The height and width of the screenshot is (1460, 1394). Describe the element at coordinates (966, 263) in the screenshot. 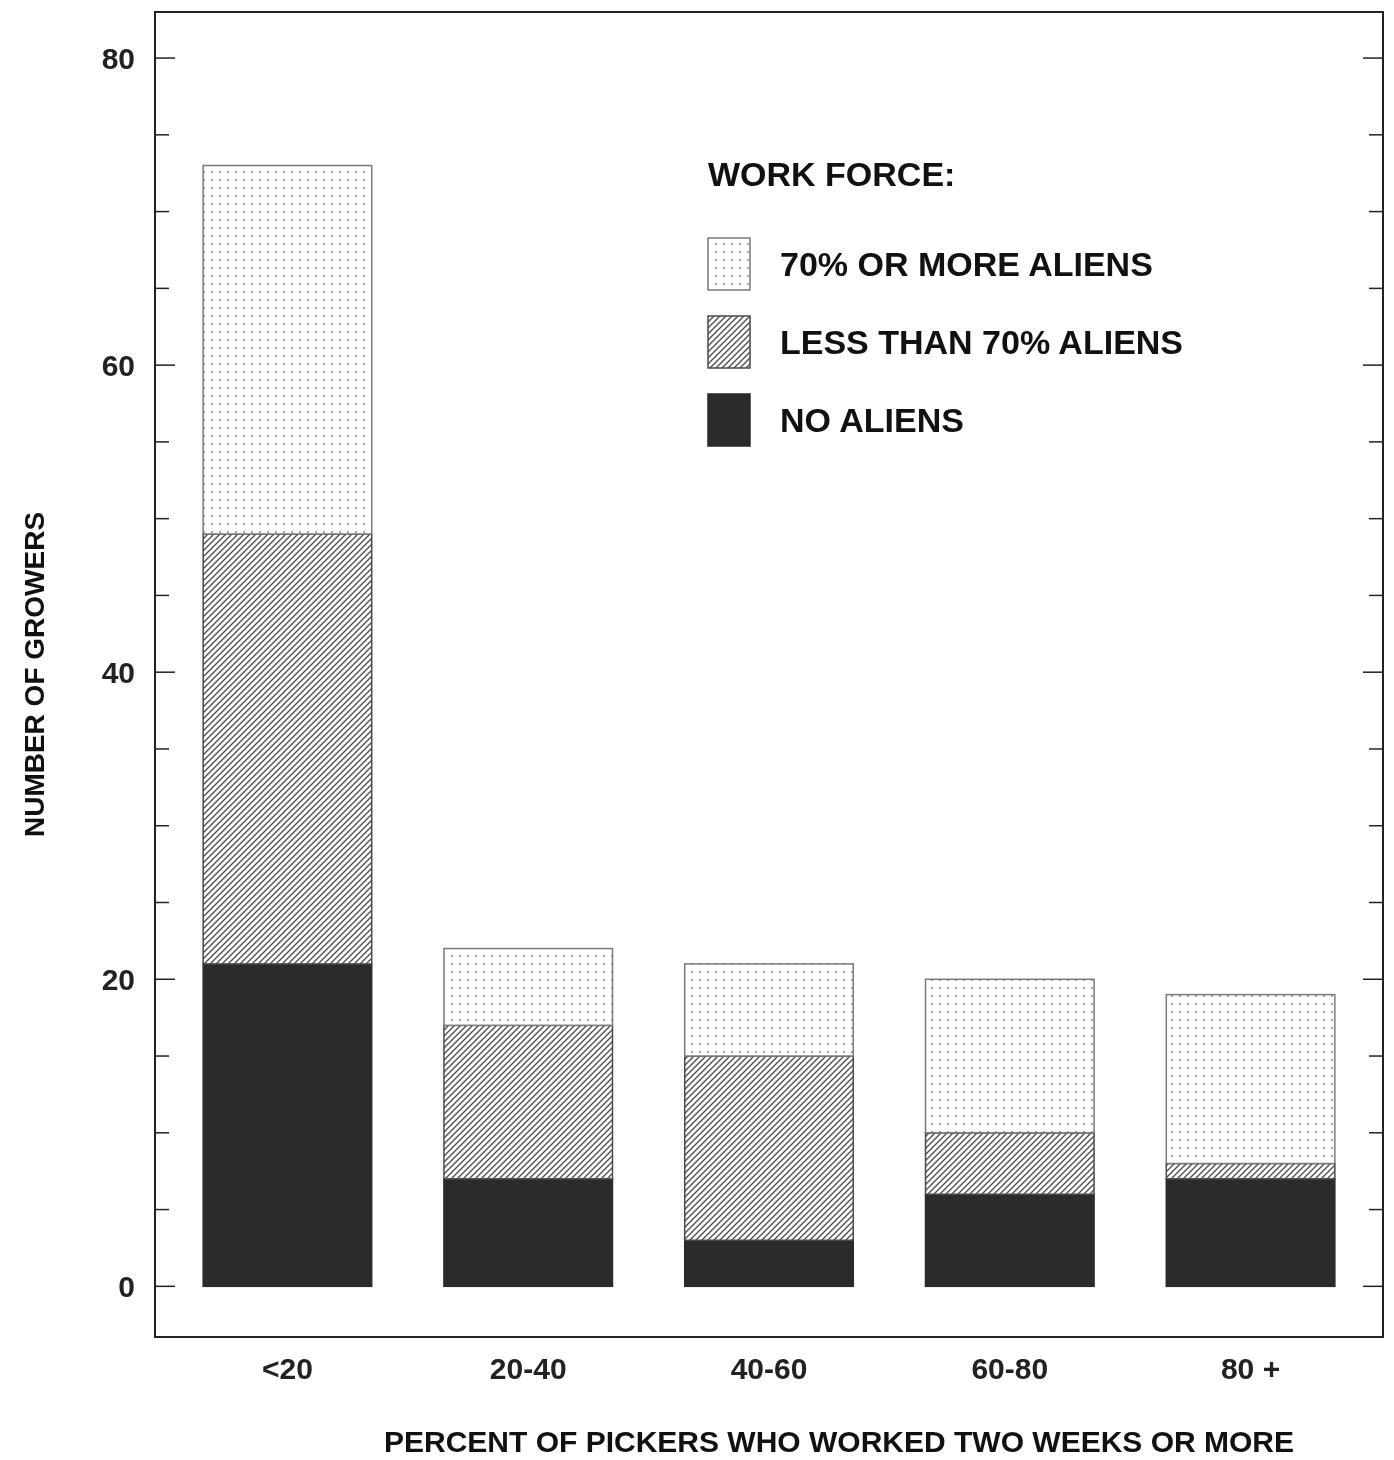

I see `legend-label: 70% OR MORE ALIENS` at that location.